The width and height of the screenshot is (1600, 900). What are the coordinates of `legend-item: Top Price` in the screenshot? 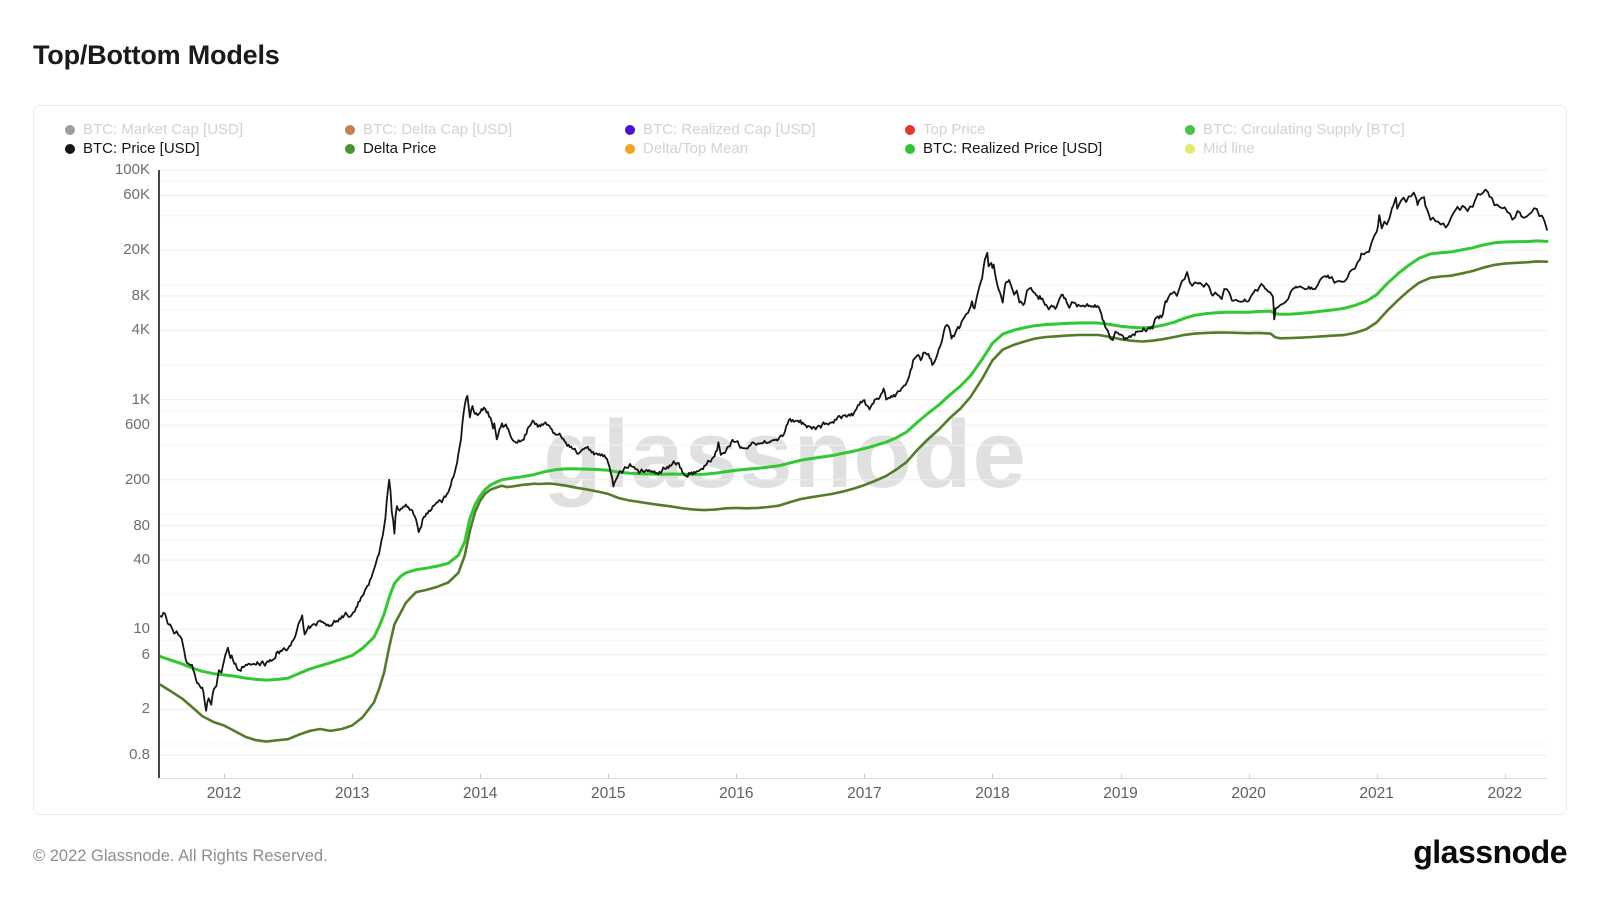 It's located at (1045, 129).